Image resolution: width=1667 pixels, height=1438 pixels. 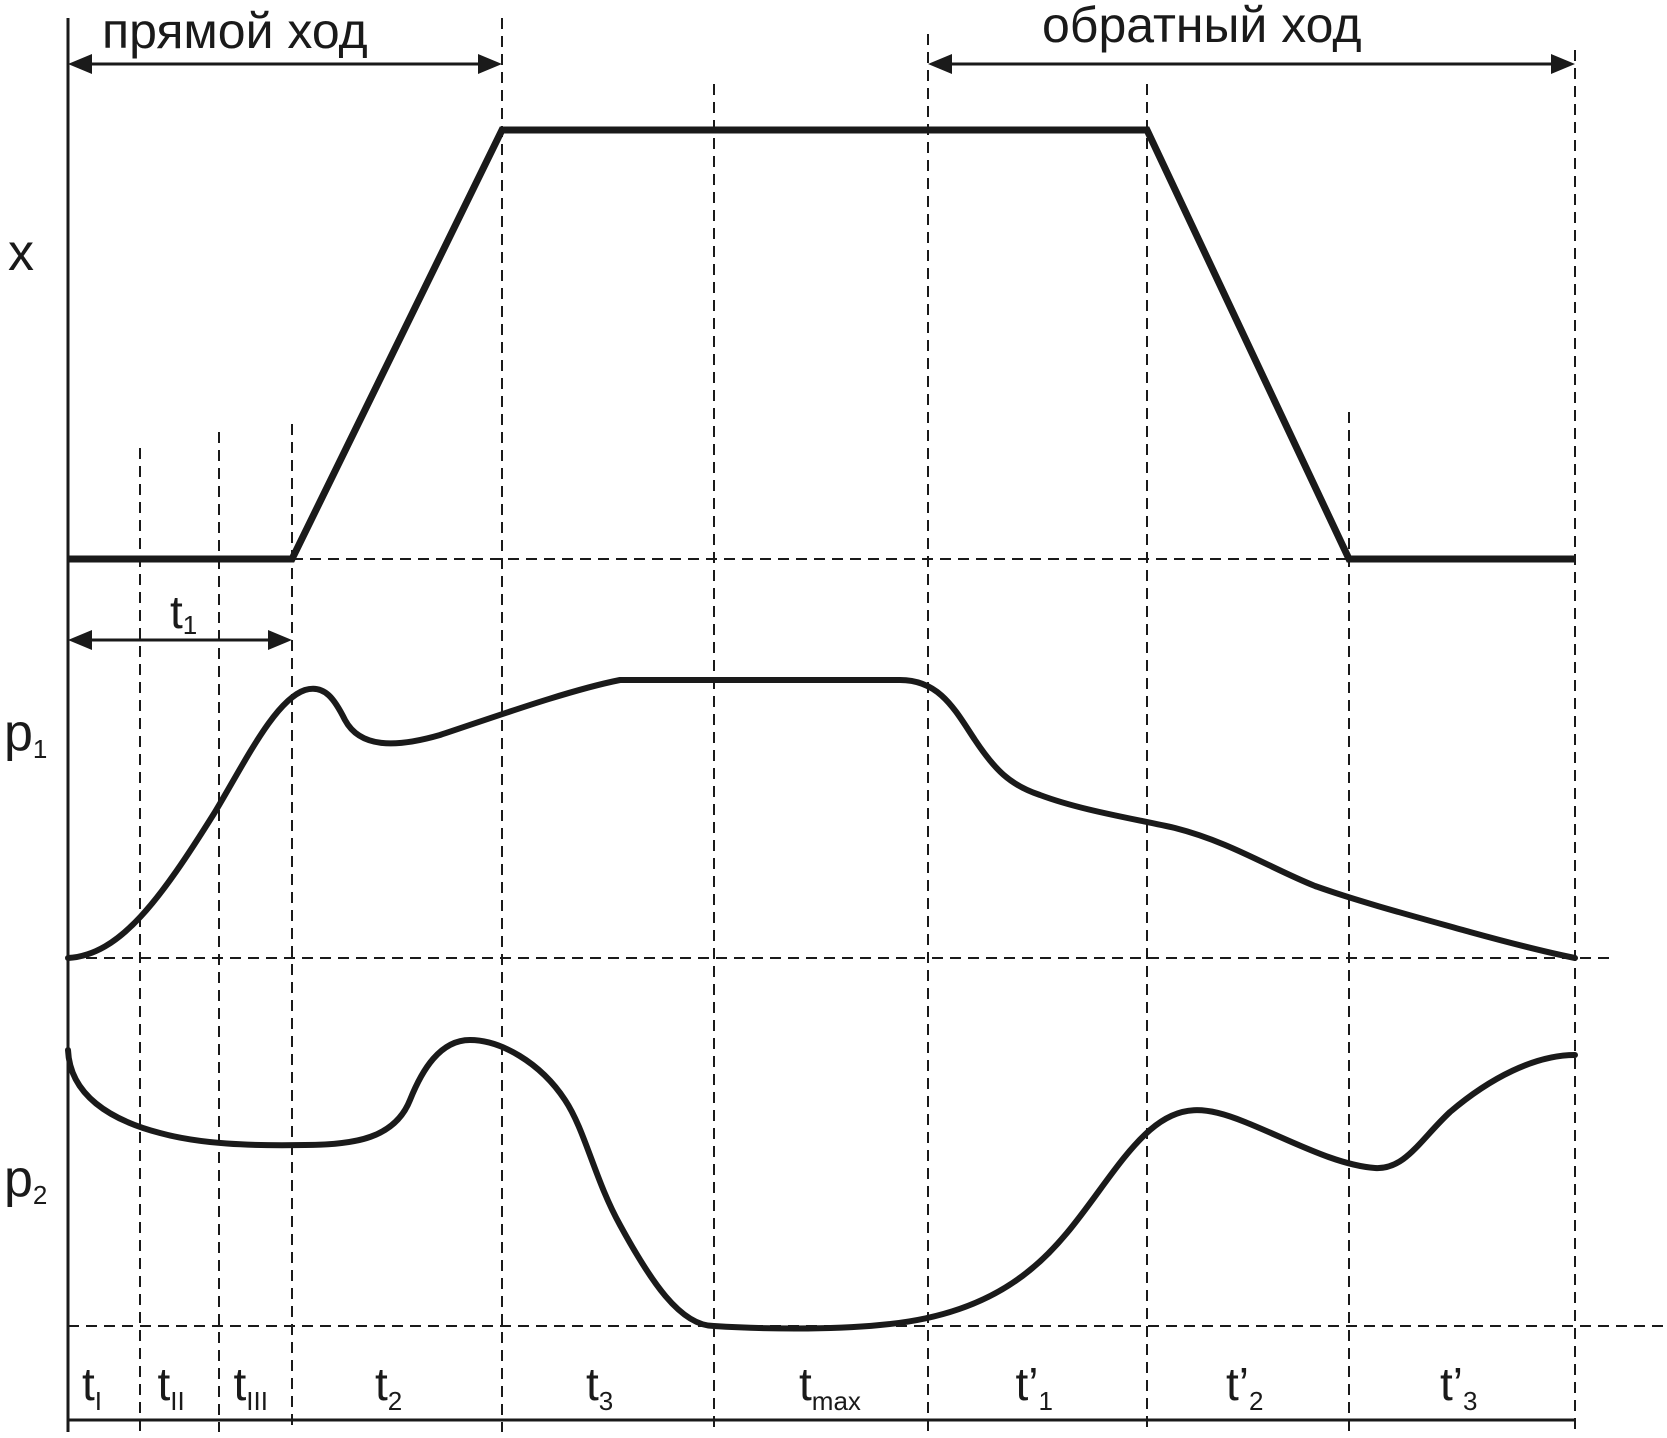 I want to click on t1-arrow, so click(x=180, y=640).